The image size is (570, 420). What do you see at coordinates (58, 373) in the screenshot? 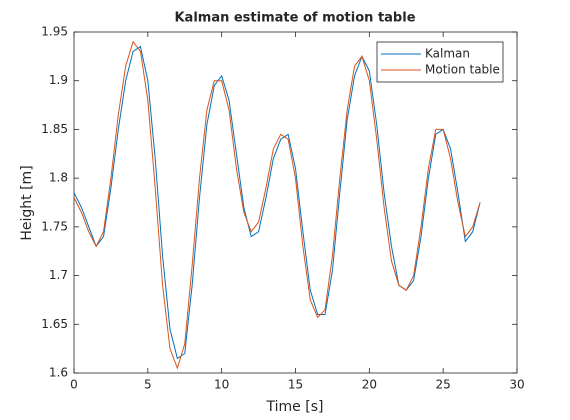
I see `y-tick-label: 1.6` at bounding box center [58, 373].